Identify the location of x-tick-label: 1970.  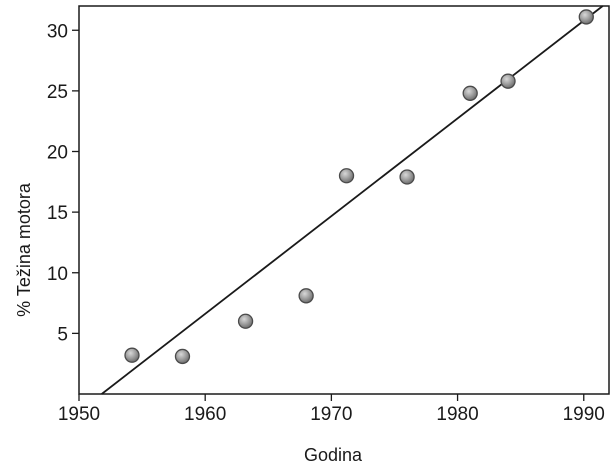
(331, 414).